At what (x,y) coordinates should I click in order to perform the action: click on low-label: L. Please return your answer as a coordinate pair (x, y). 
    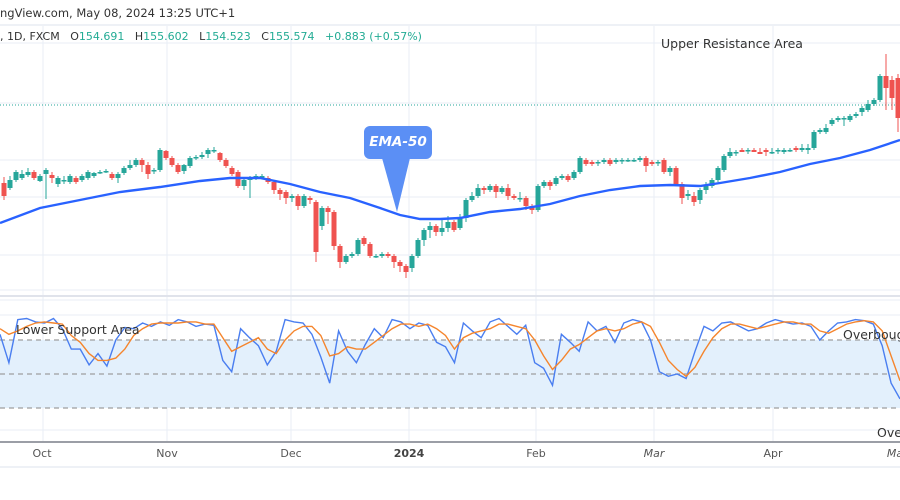
    Looking at the image, I should click on (202, 36).